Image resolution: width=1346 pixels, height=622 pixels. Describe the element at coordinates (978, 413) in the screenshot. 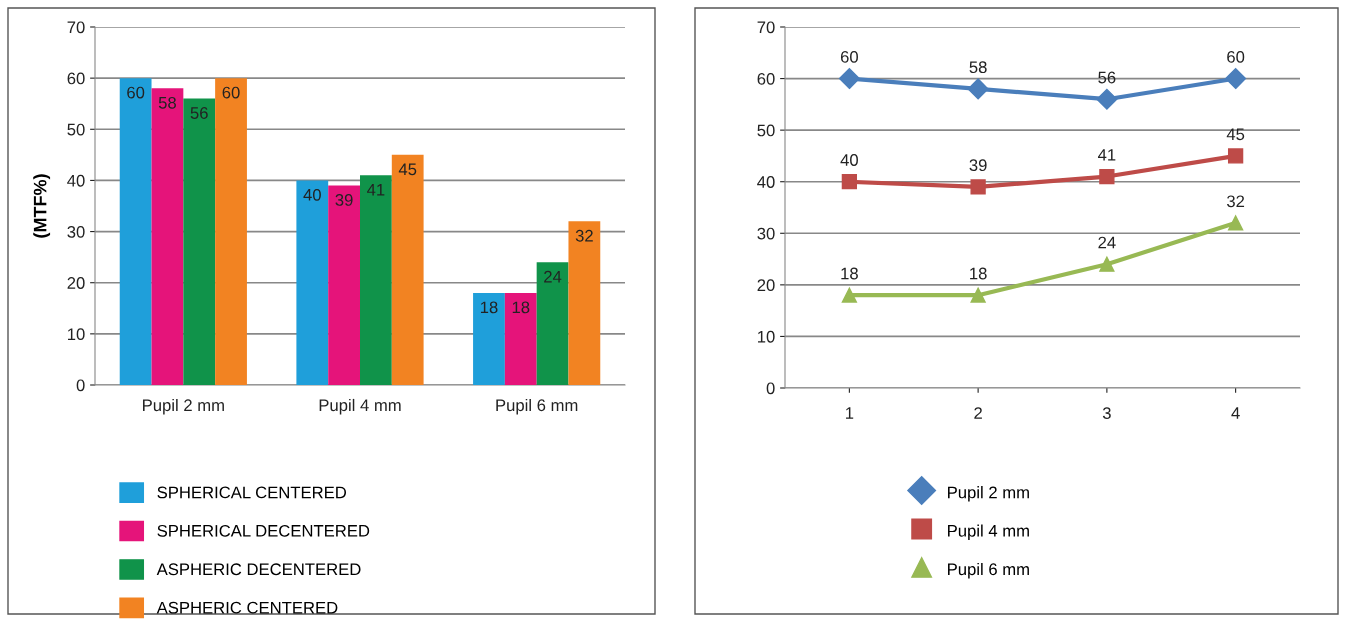

I see `x-tick-label: 2` at that location.